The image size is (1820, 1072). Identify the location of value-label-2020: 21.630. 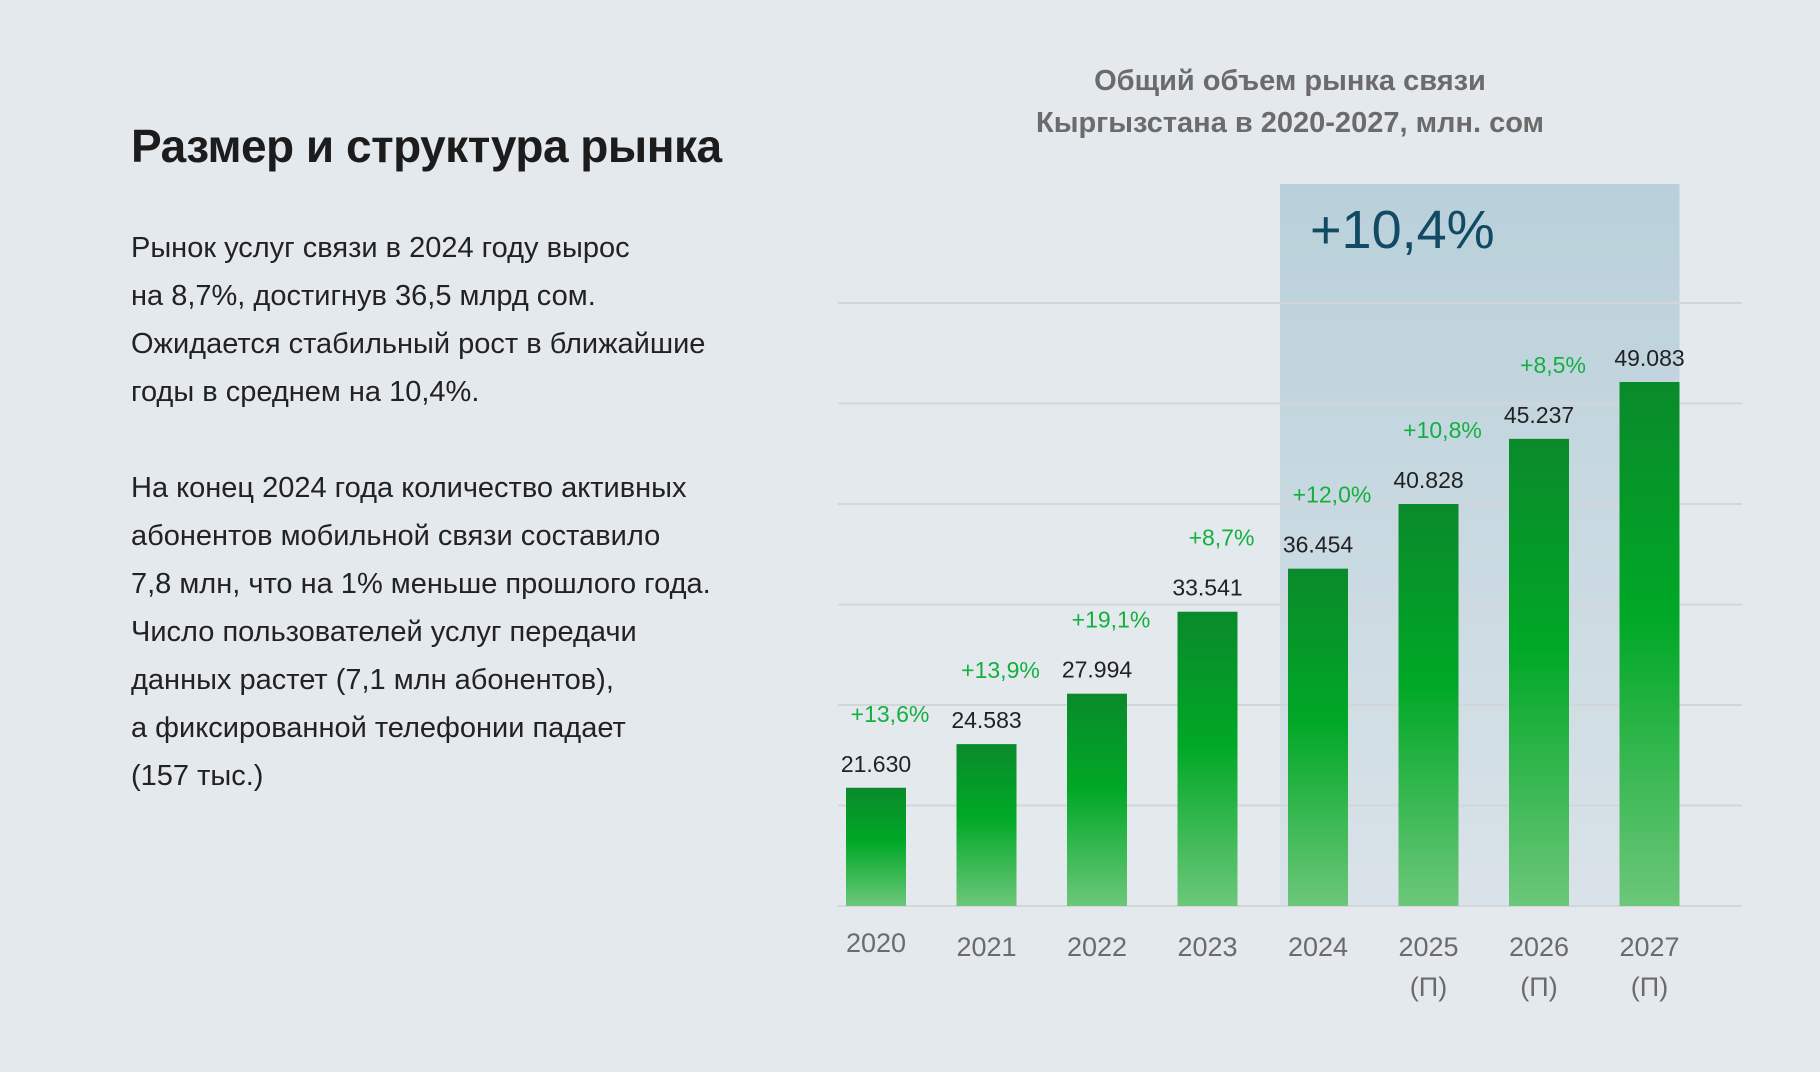
(876, 764).